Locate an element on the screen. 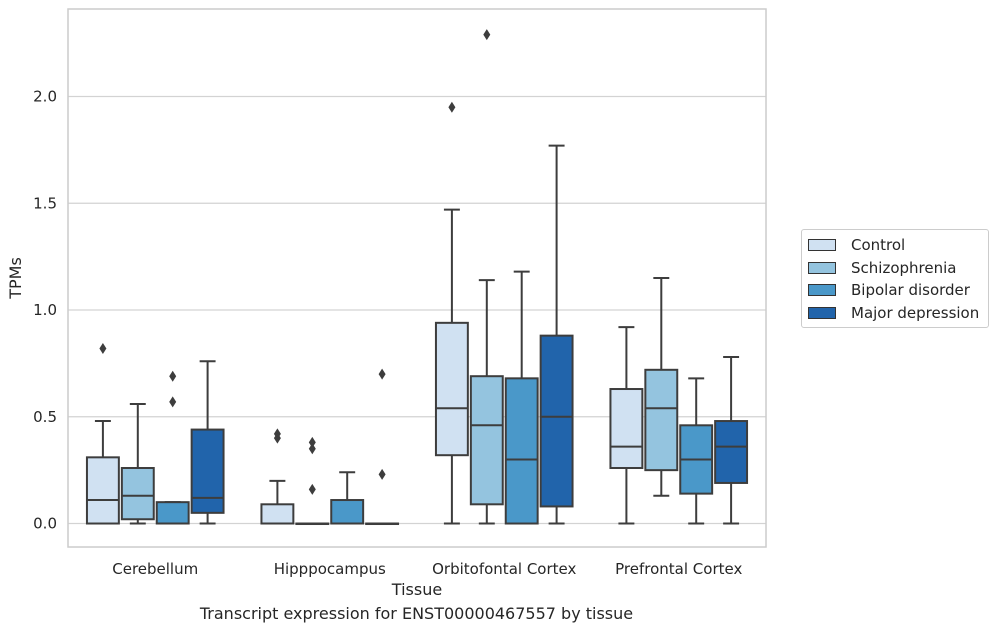 This screenshot has width=997, height=634. legend-item: Major depression is located at coordinates (893, 313).